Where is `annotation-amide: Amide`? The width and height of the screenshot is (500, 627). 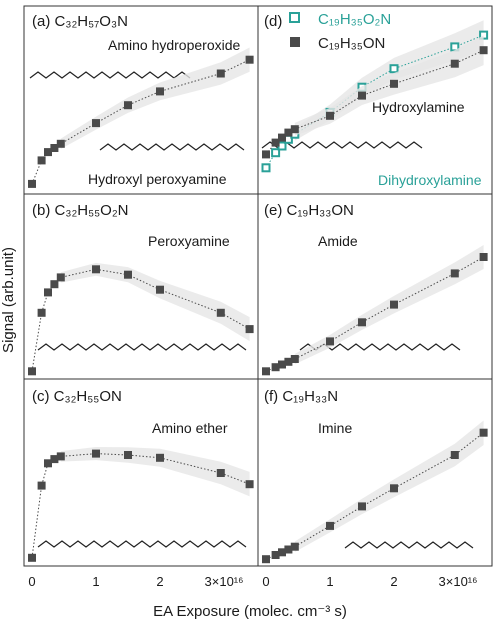
annotation-amide: Amide is located at coordinates (338, 241).